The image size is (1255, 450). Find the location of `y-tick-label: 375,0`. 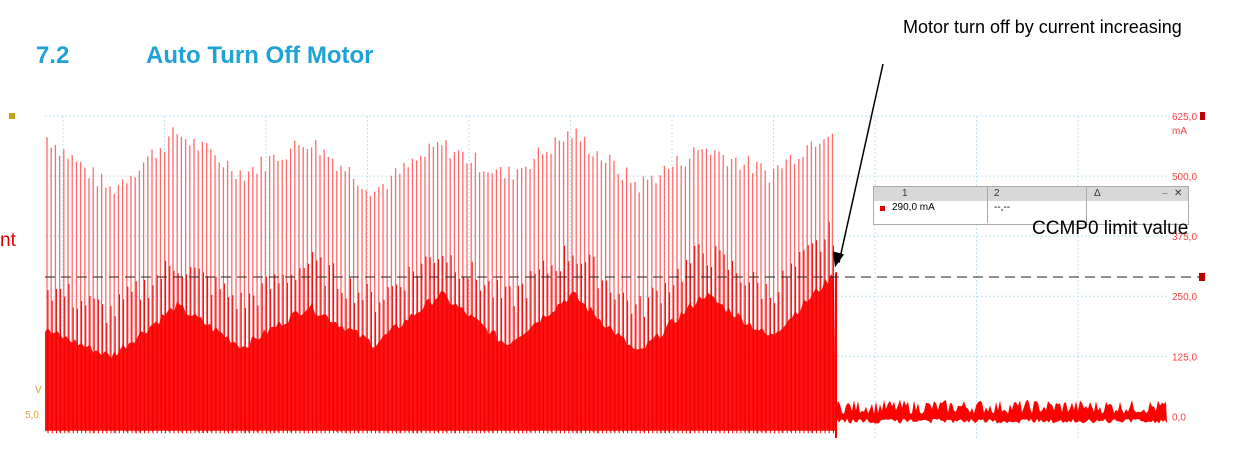

y-tick-label: 375,0 is located at coordinates (1184, 237).